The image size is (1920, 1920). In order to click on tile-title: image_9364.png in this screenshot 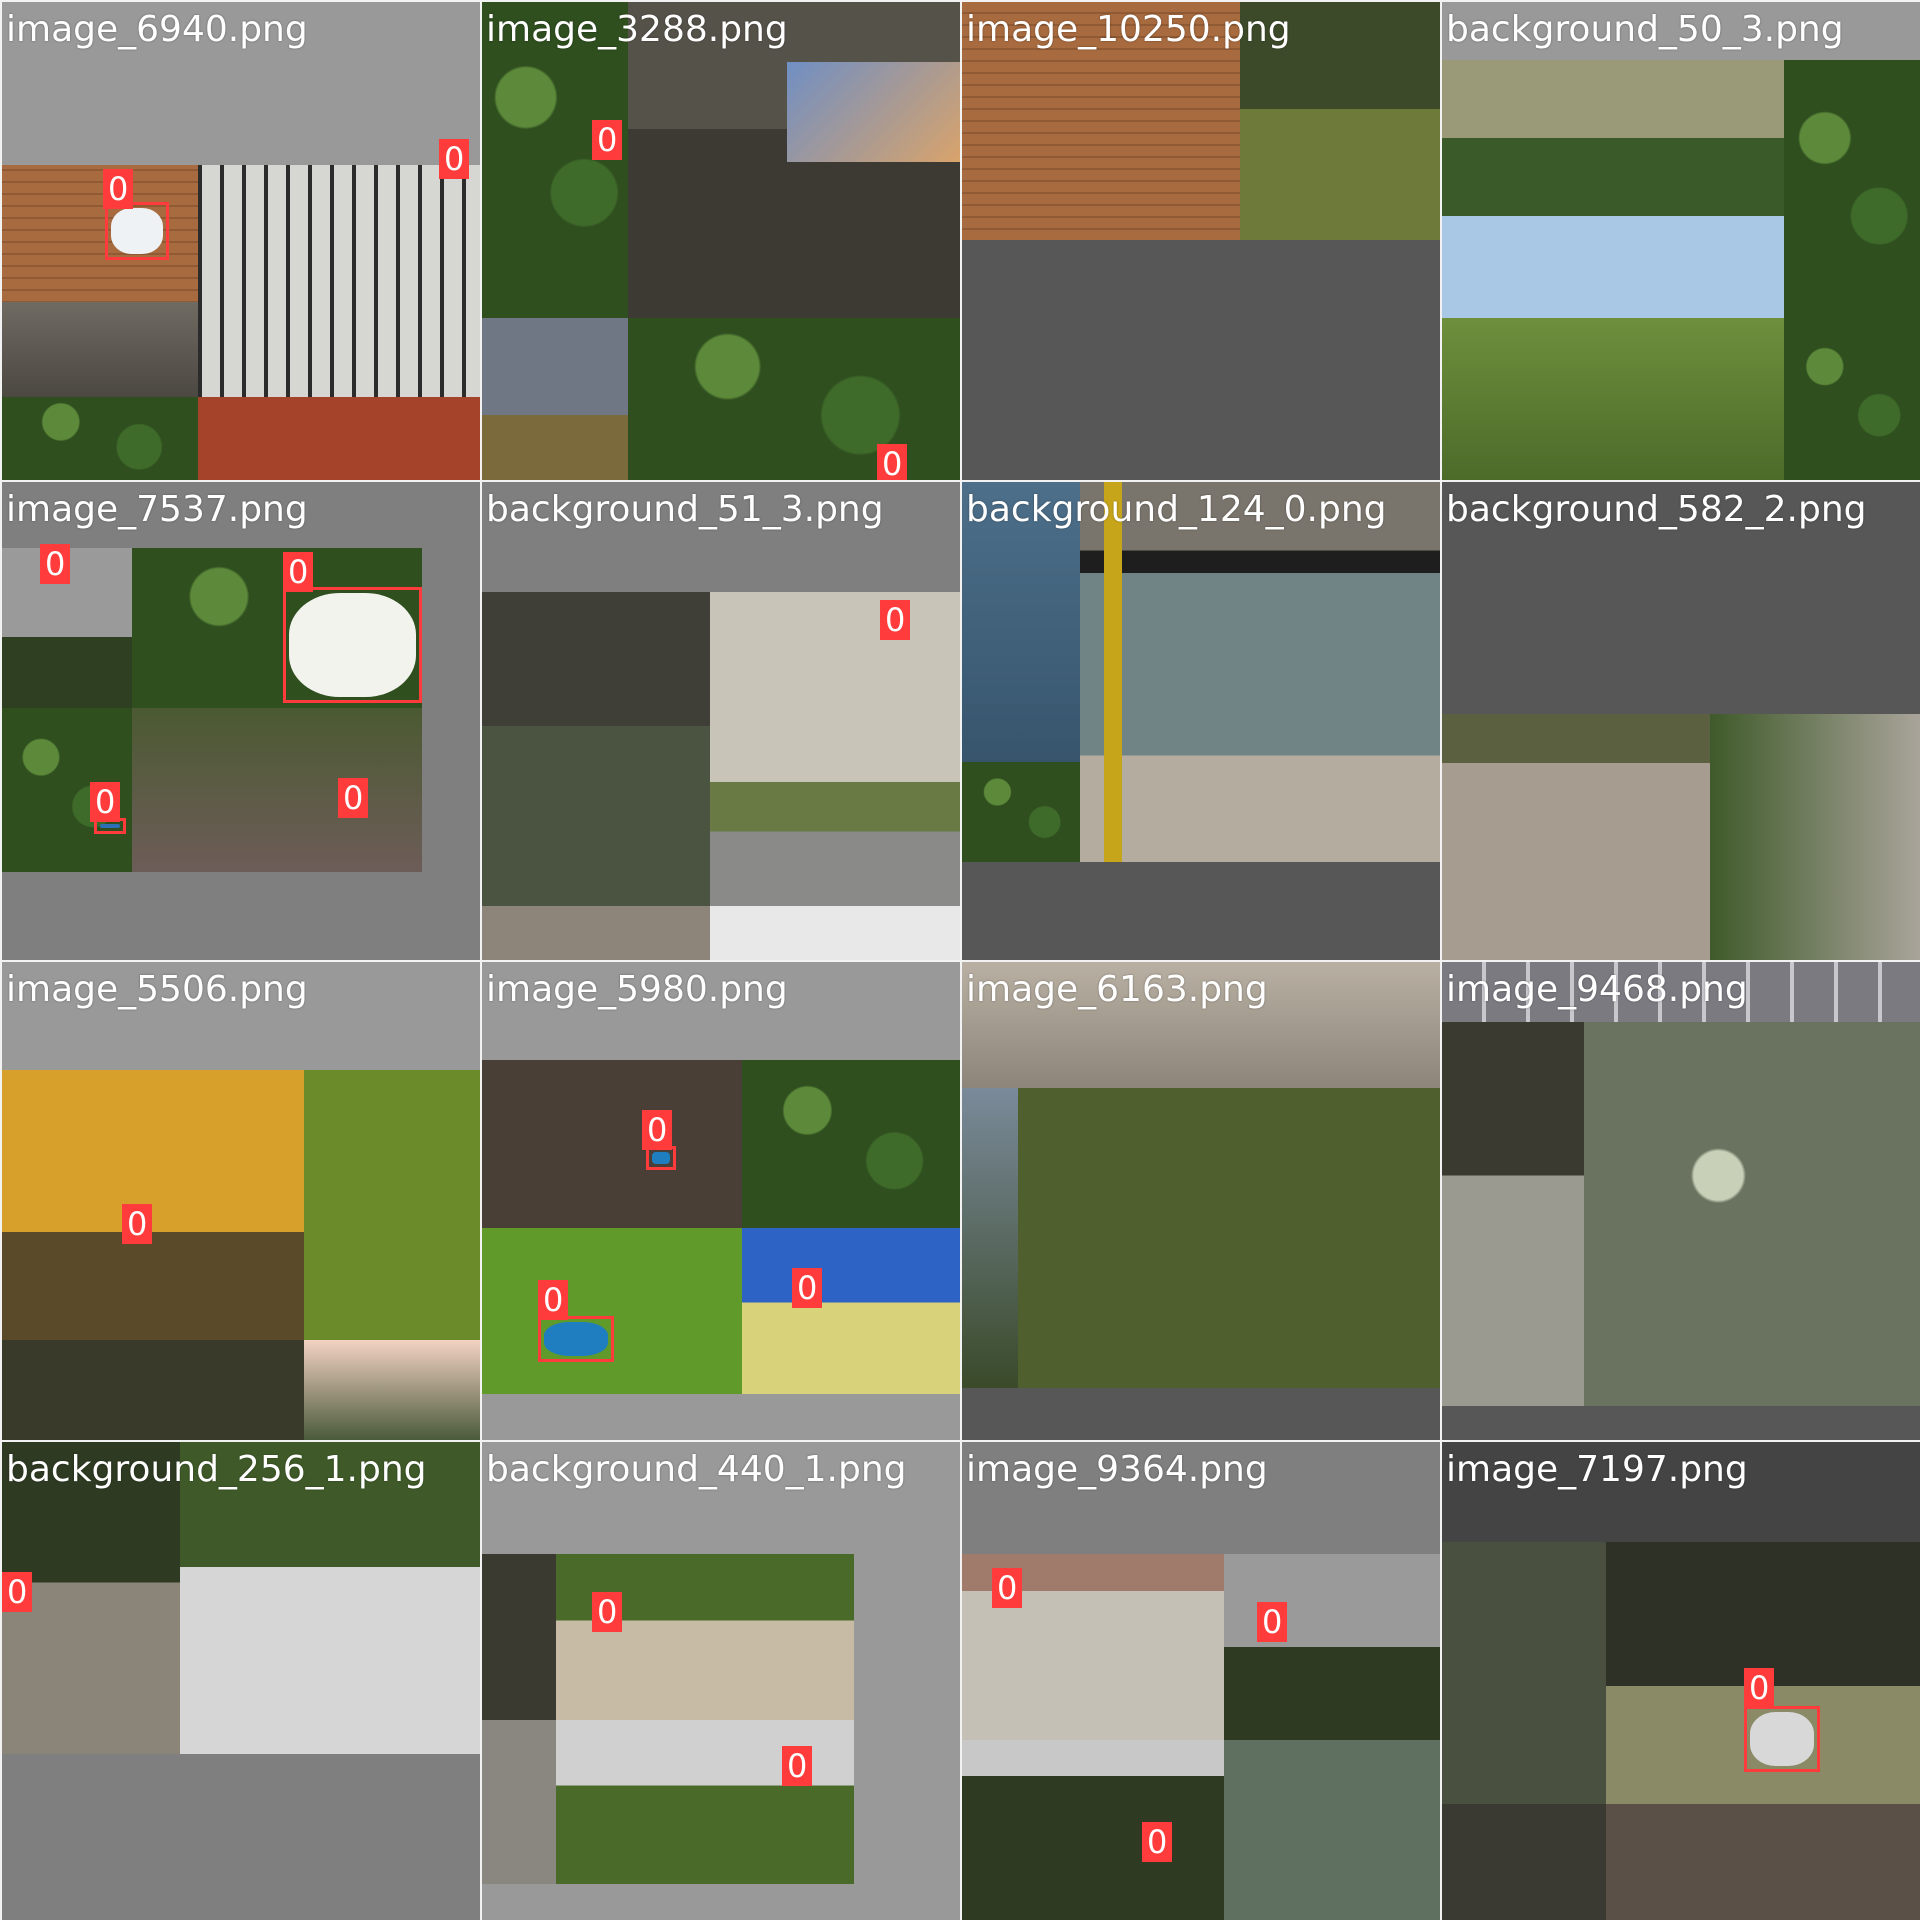, I will do `click(1117, 1469)`.